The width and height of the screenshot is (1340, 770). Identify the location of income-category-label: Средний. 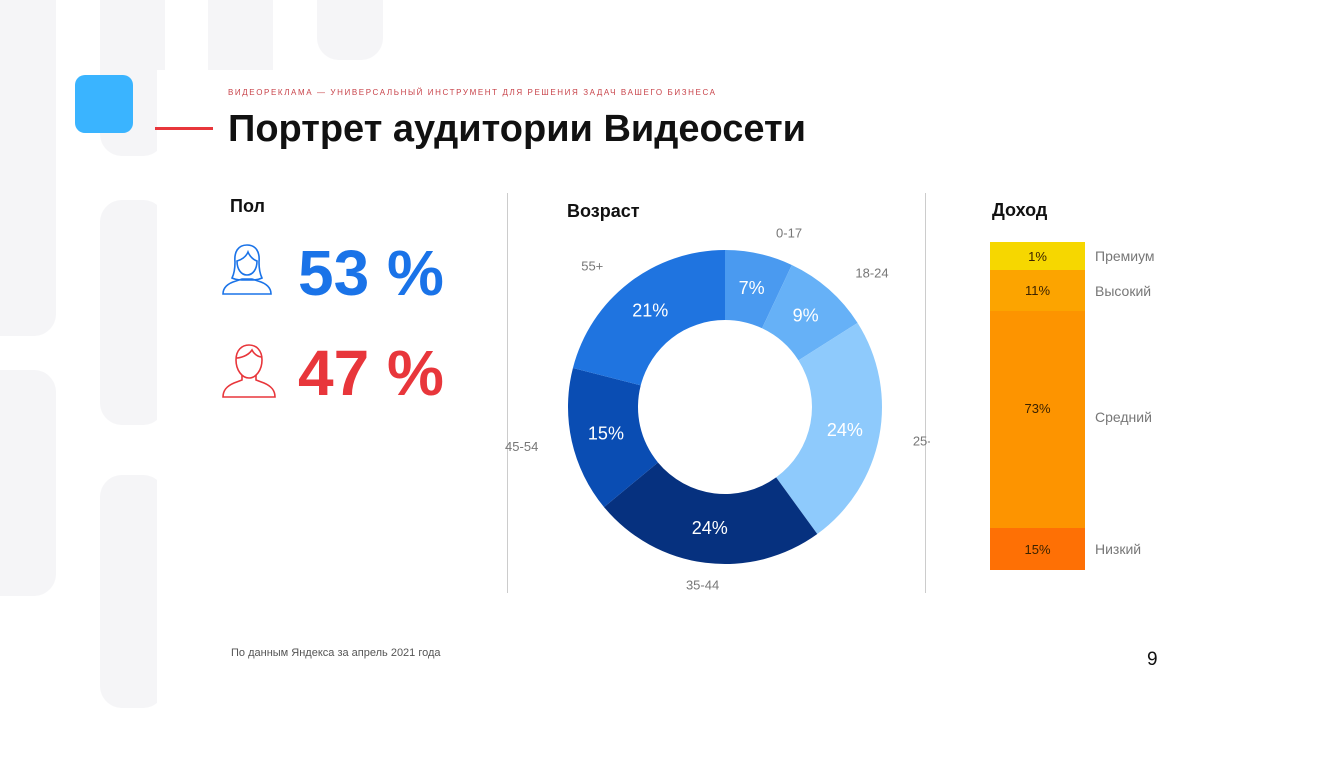
(1123, 417).